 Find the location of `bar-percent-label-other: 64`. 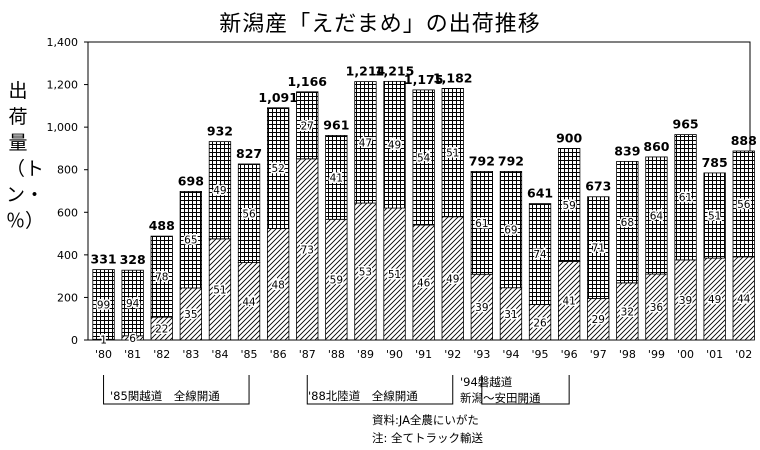

bar-percent-label-other: 64 is located at coordinates (657, 217).